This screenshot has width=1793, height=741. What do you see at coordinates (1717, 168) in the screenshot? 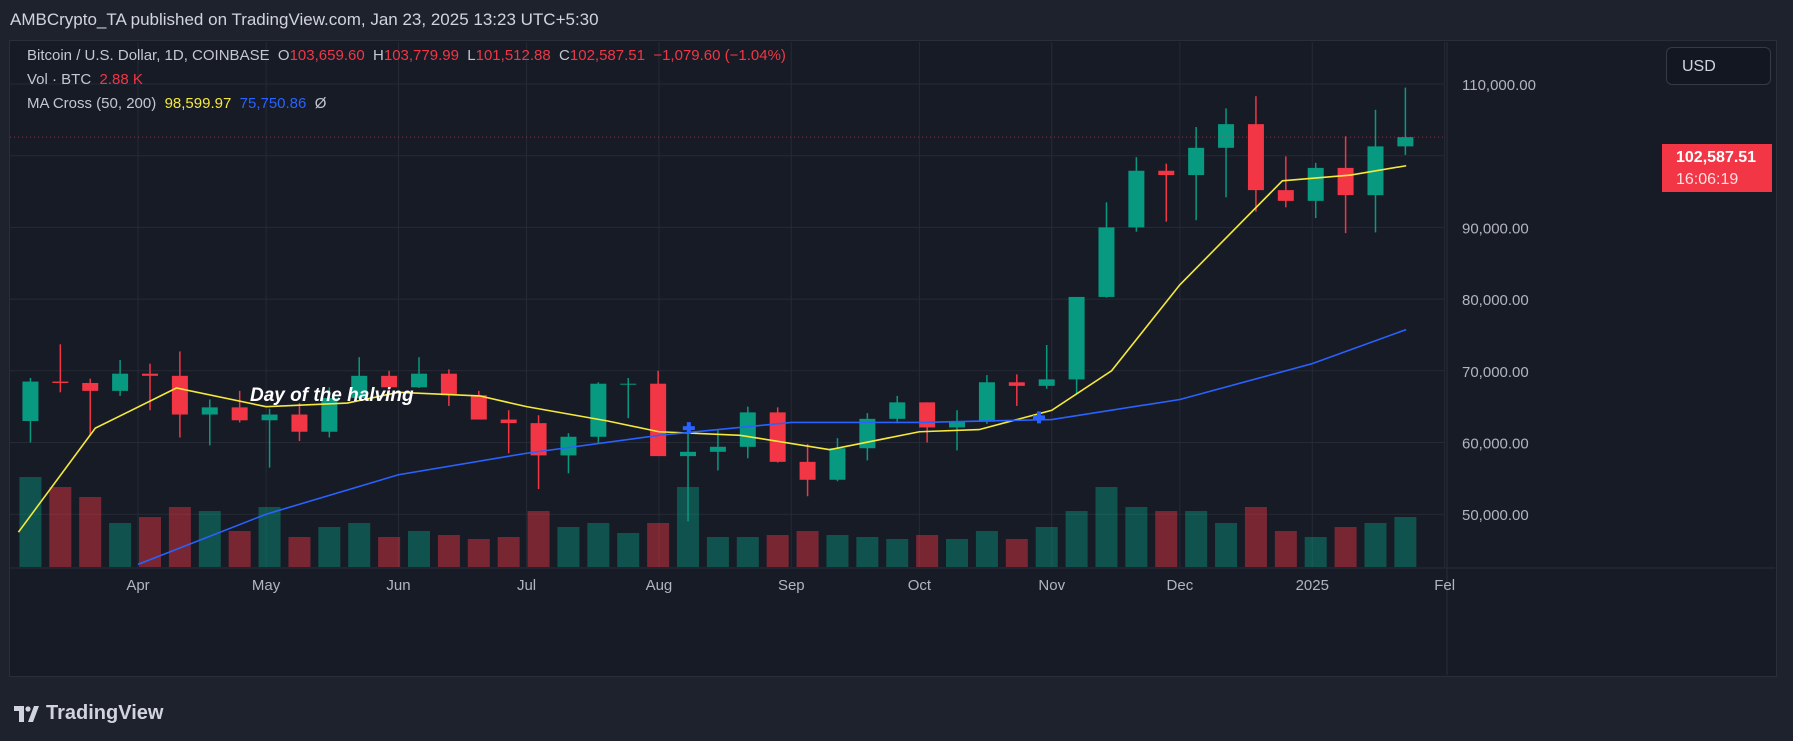
I see `last-price-label: 102,587.51 16:06:19` at bounding box center [1717, 168].